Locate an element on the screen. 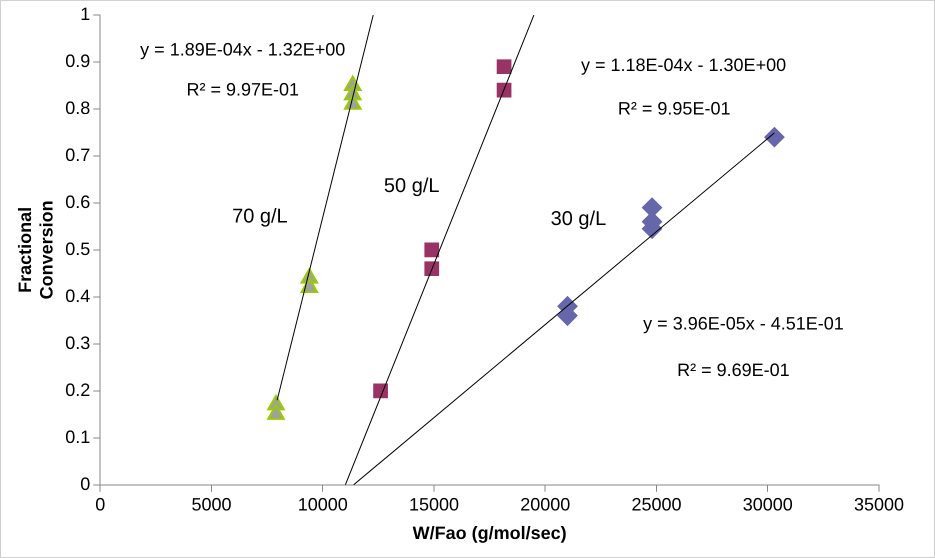  annotation: R² = 9.97E-01 is located at coordinates (243, 90).